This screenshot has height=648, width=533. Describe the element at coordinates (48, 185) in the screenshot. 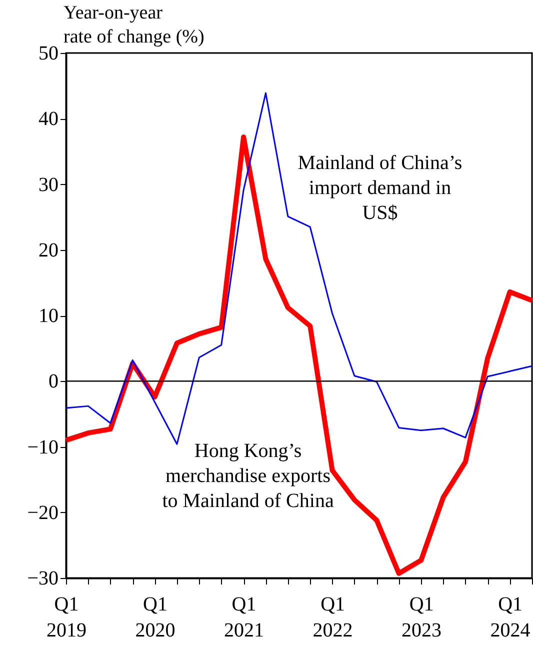

I see `y-tick-label: 30` at that location.